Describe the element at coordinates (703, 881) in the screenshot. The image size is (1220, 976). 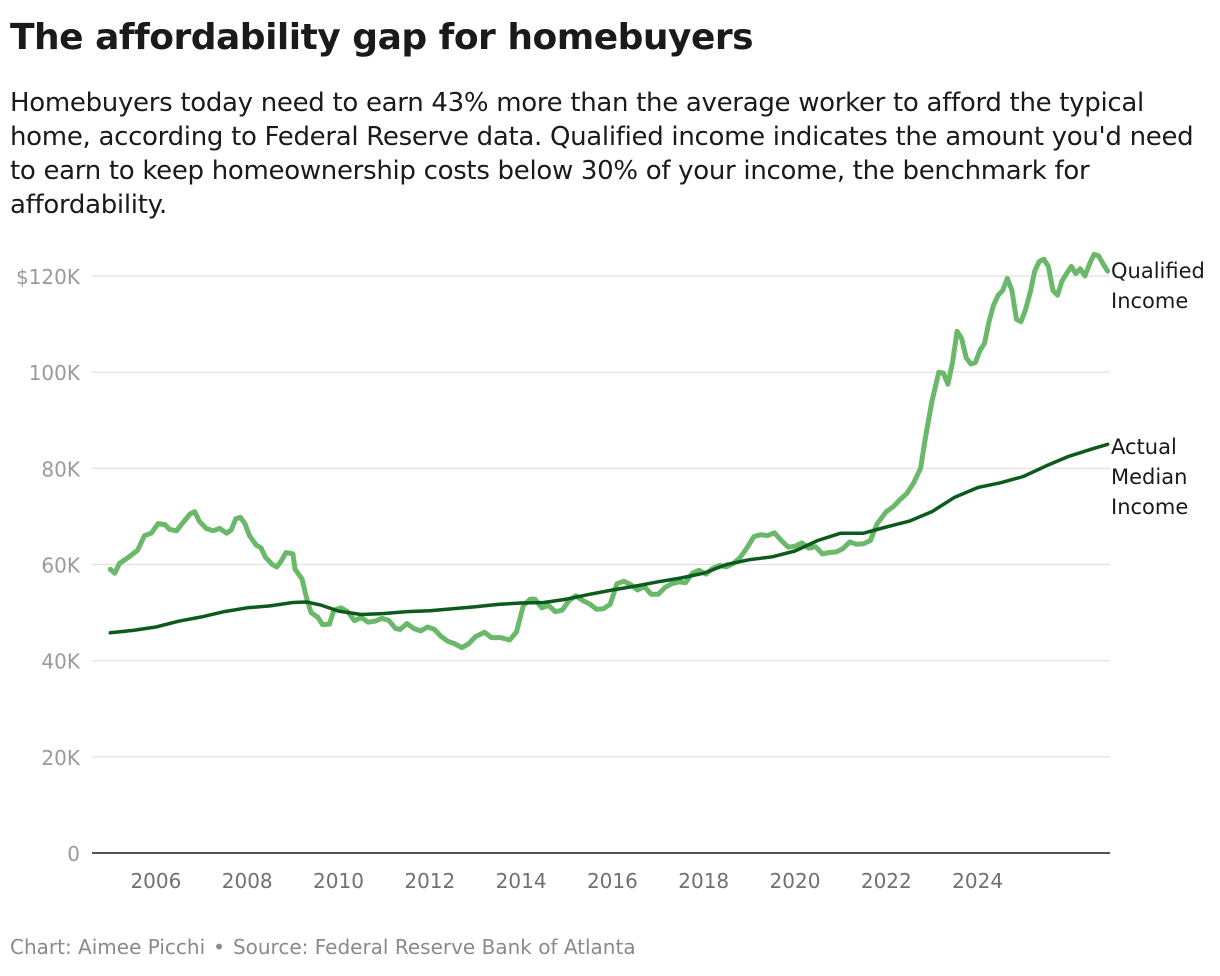
I see `x-tick-label-2018: 2018` at that location.